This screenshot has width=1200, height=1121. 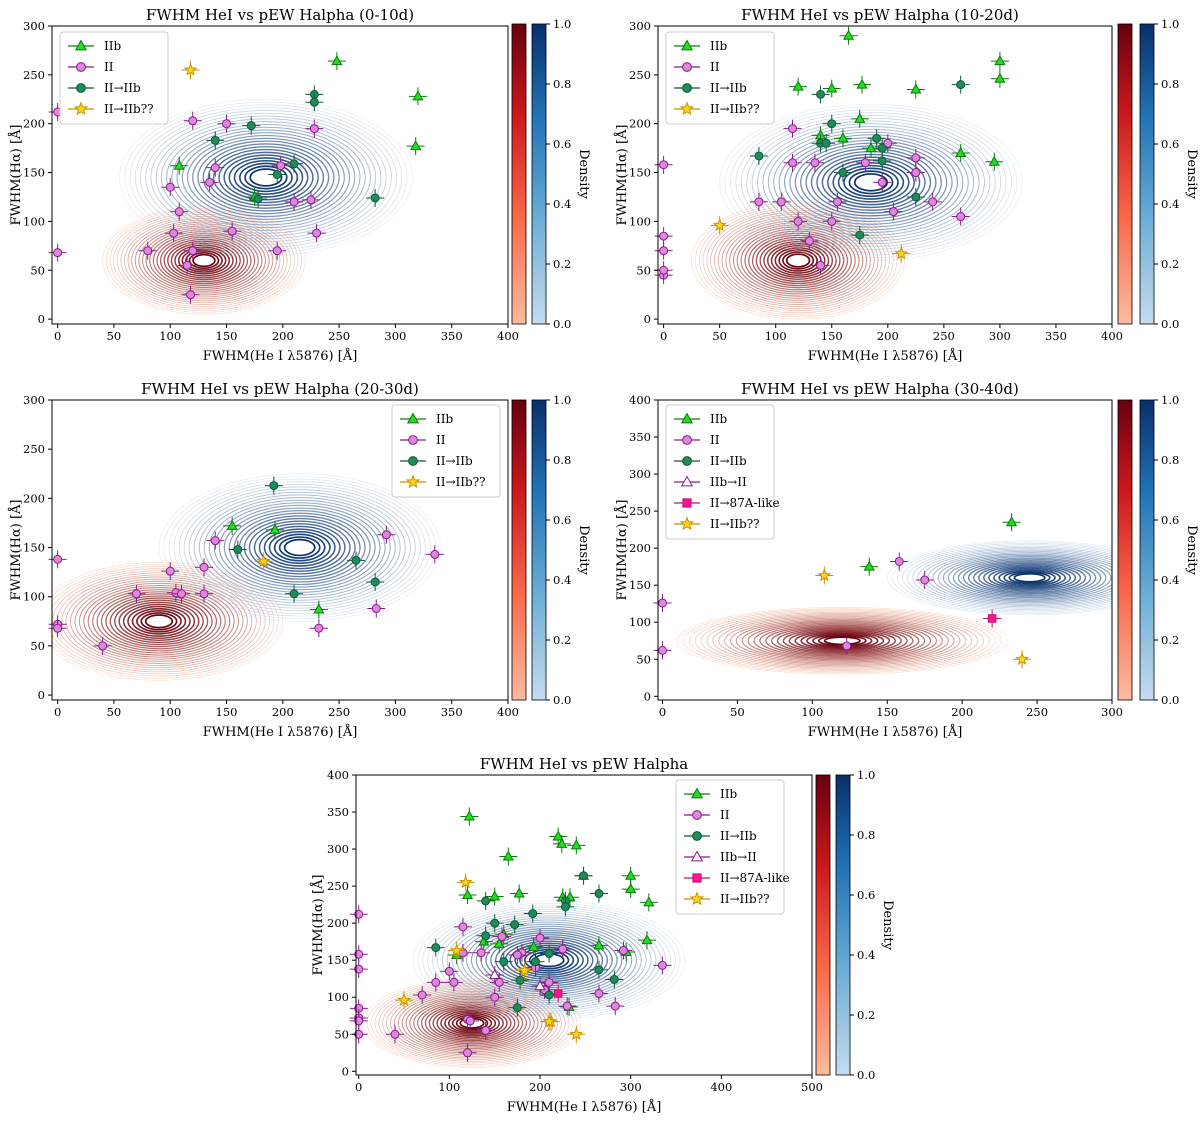 What do you see at coordinates (735, 109) in the screenshot?
I see `legend-label: II→IIb??` at bounding box center [735, 109].